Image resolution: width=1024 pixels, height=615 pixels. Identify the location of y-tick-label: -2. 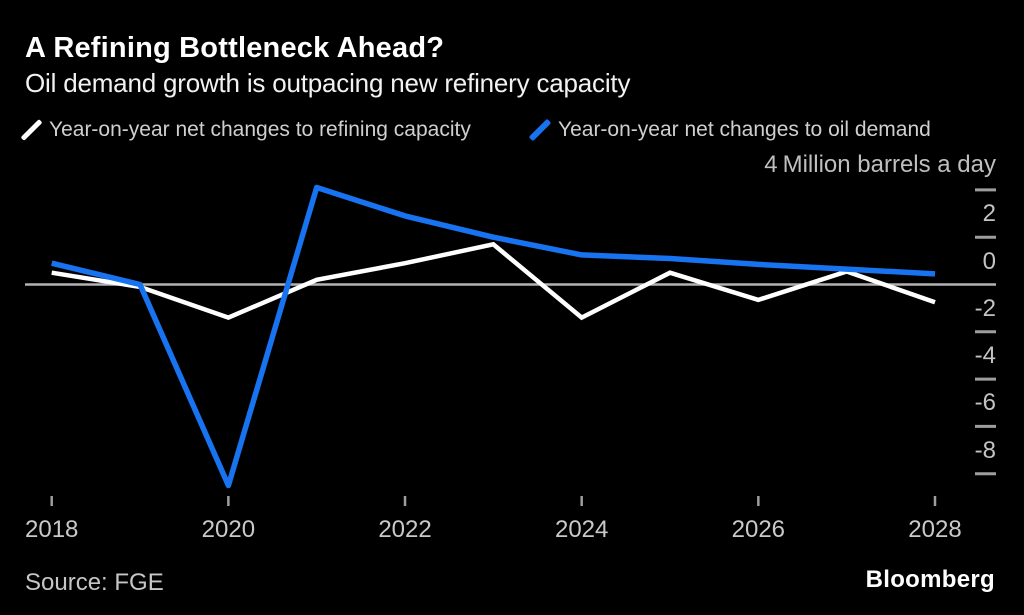
(985, 308).